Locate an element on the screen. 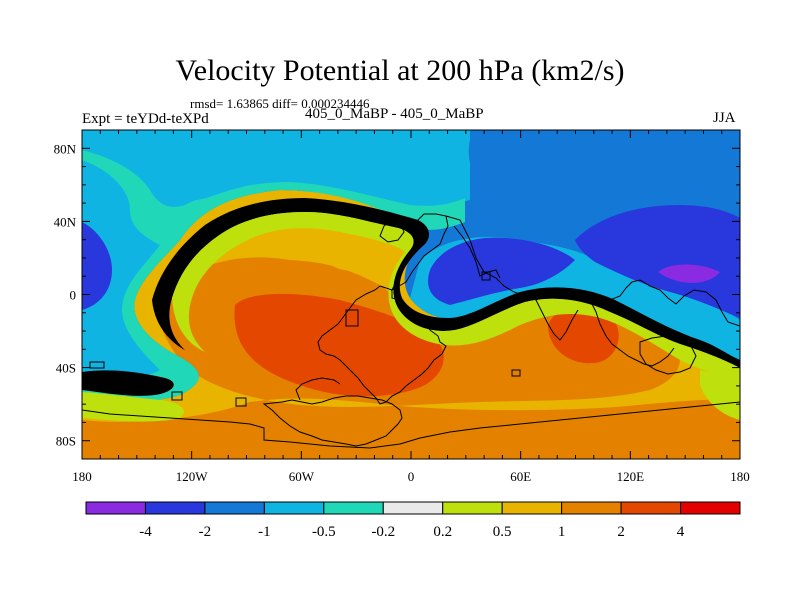 This screenshot has width=800, height=600. colorbar-label: 2 is located at coordinates (621, 532).